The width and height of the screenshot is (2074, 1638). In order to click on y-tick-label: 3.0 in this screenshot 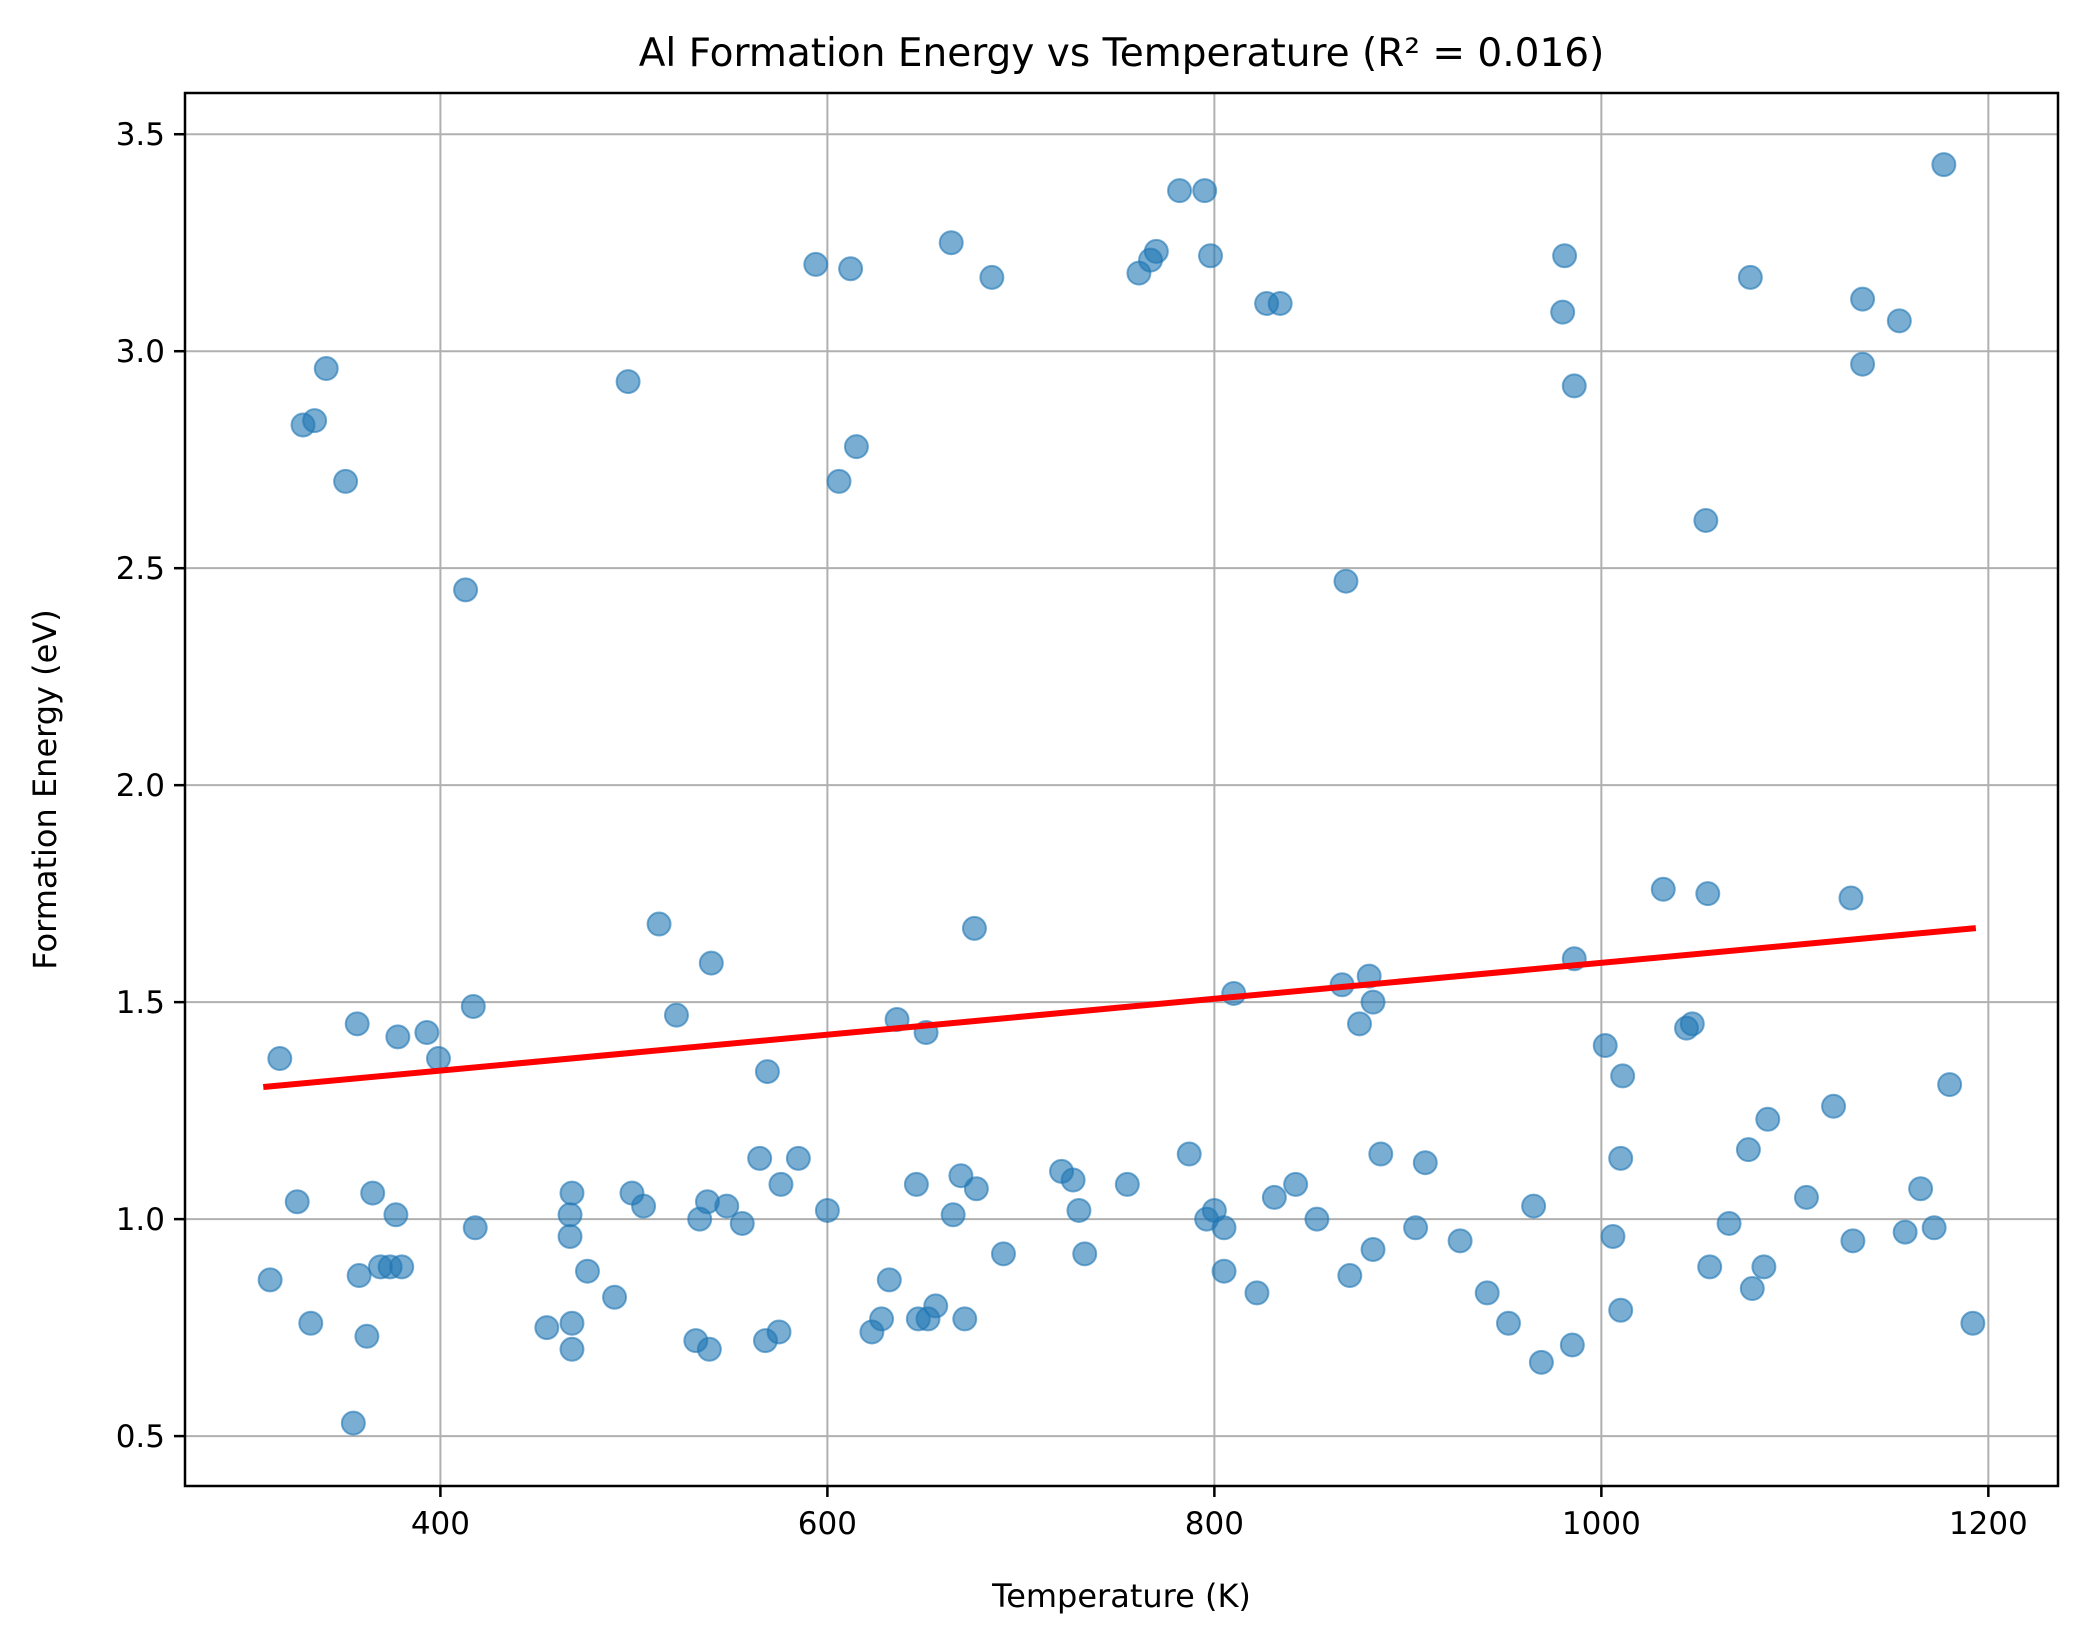, I will do `click(140, 352)`.